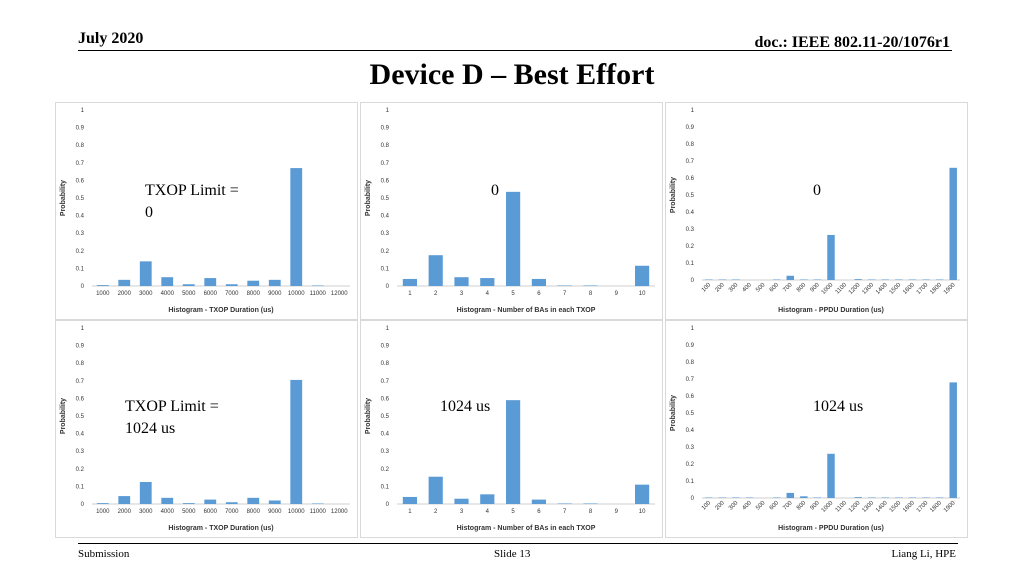  I want to click on y-tick-label: 0, so click(693, 281).